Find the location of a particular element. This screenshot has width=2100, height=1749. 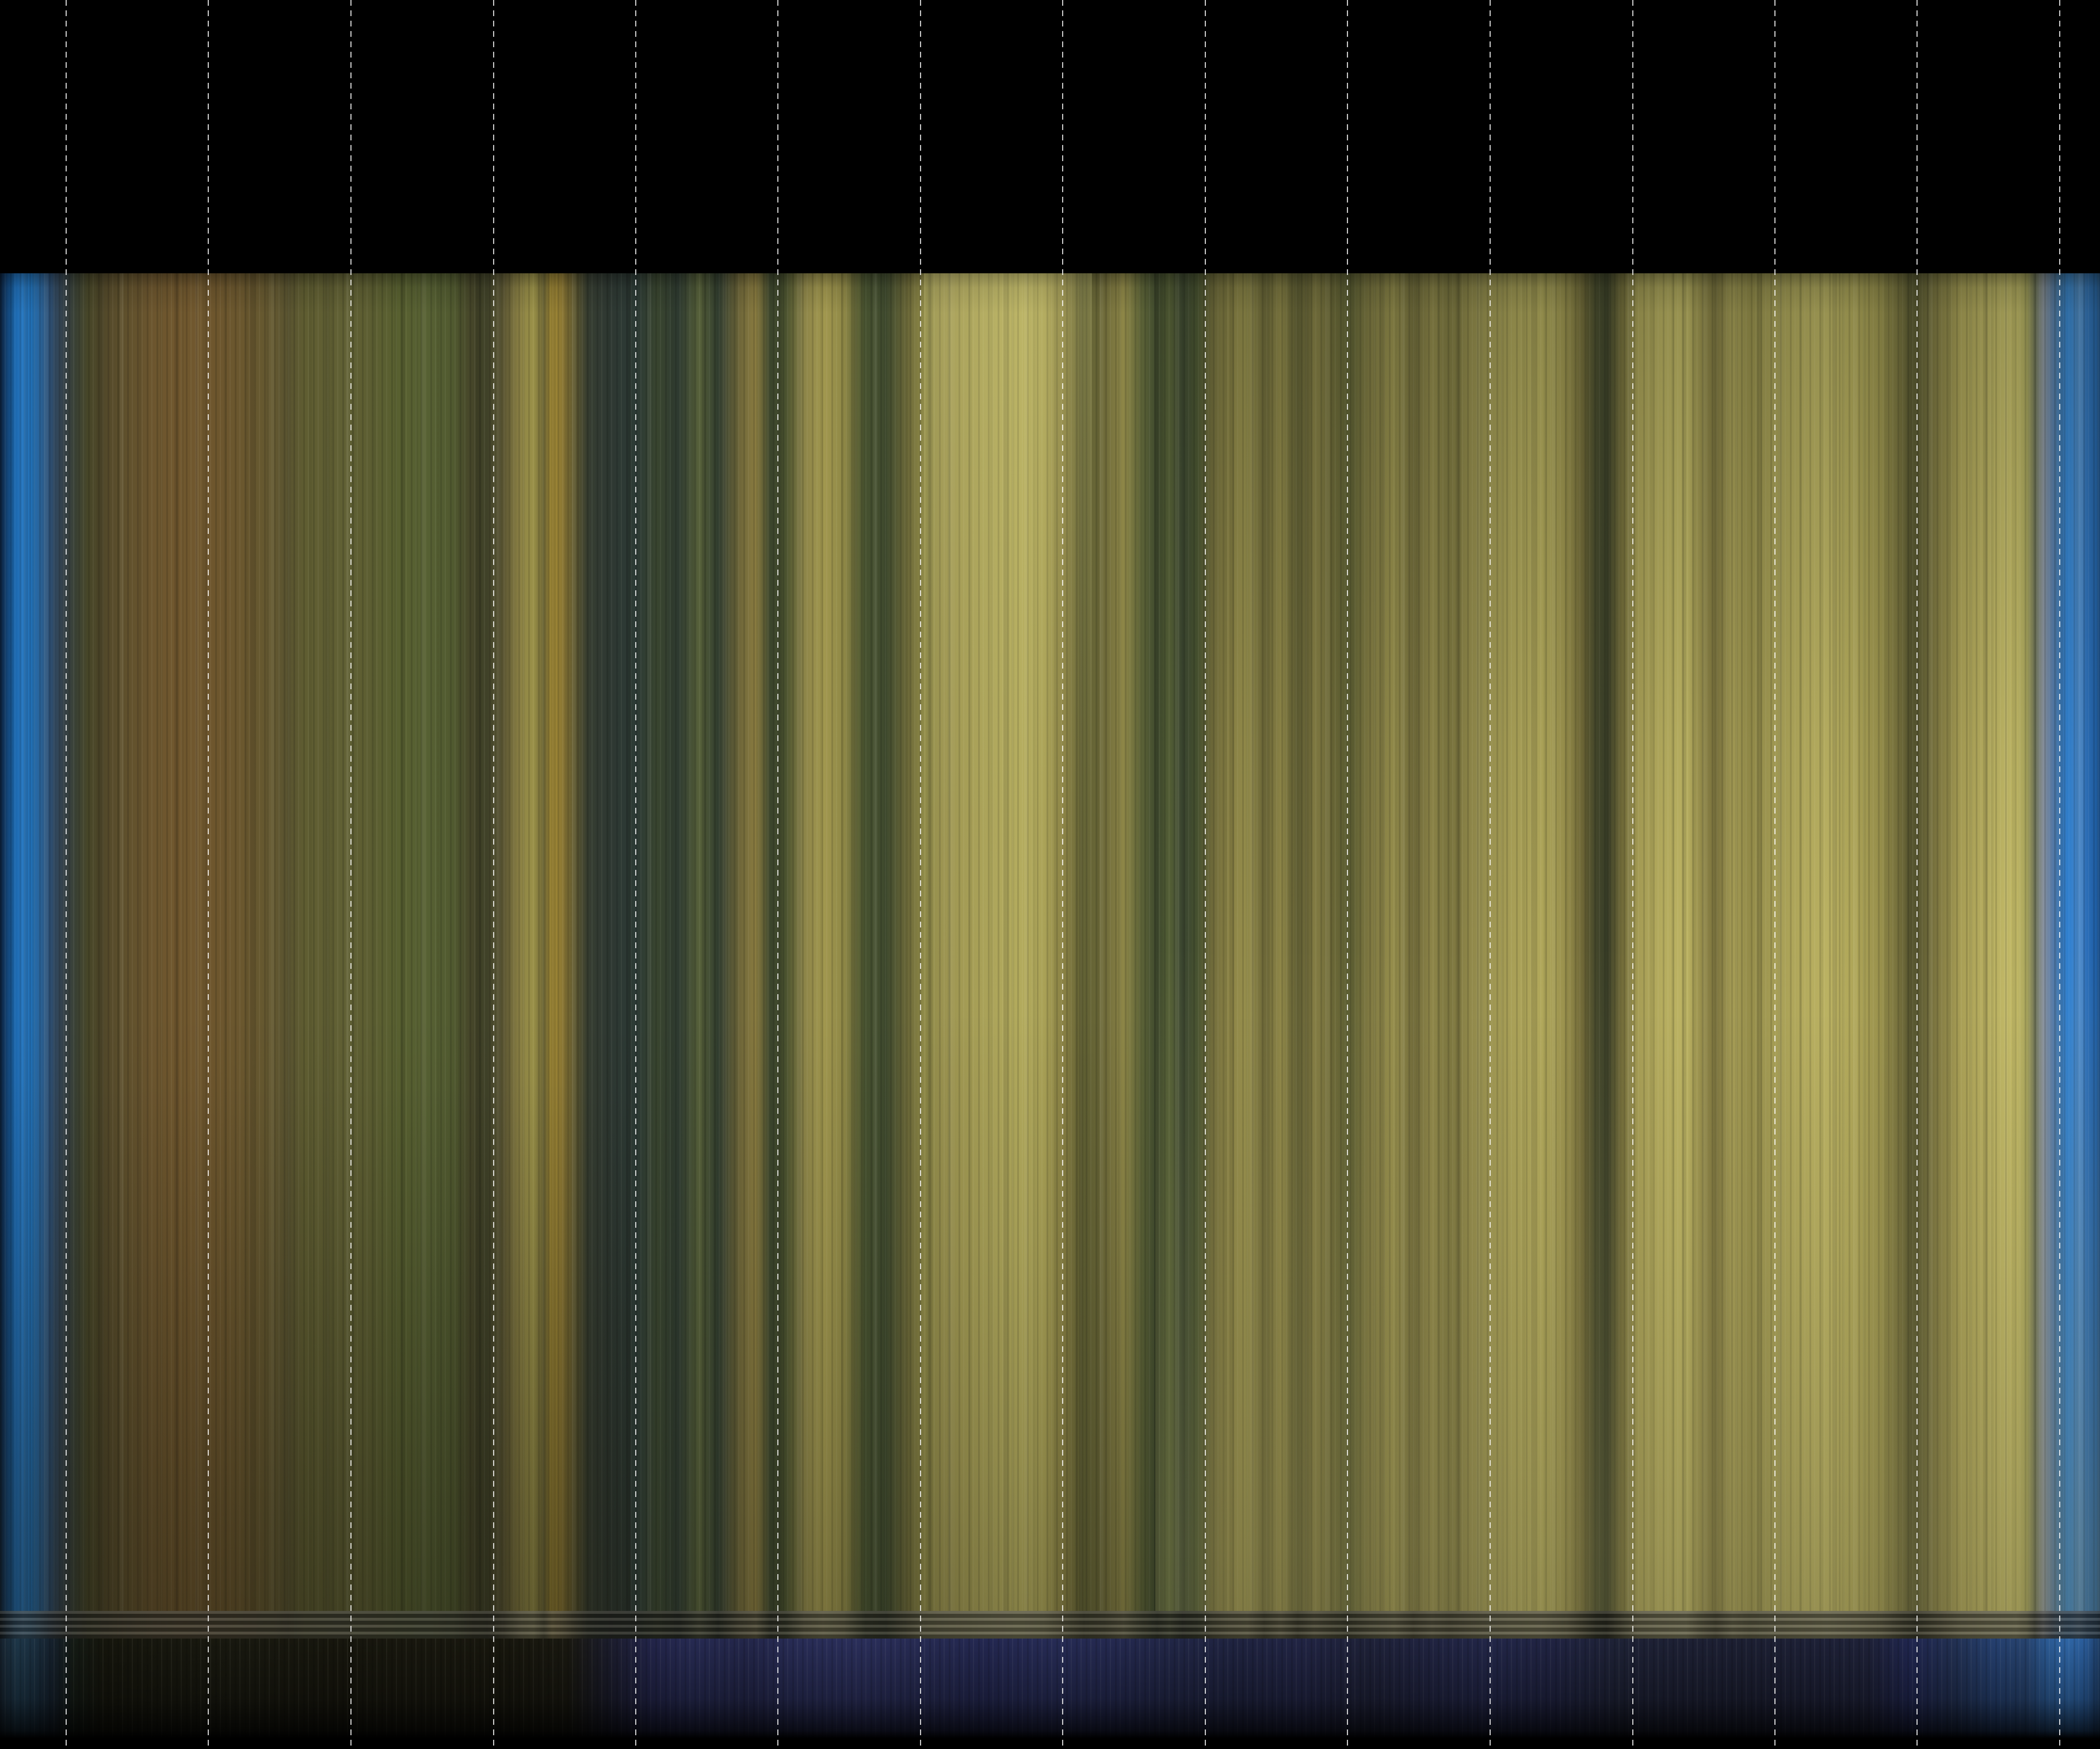

horizon-reflection-band is located at coordinates (1050, 1625).